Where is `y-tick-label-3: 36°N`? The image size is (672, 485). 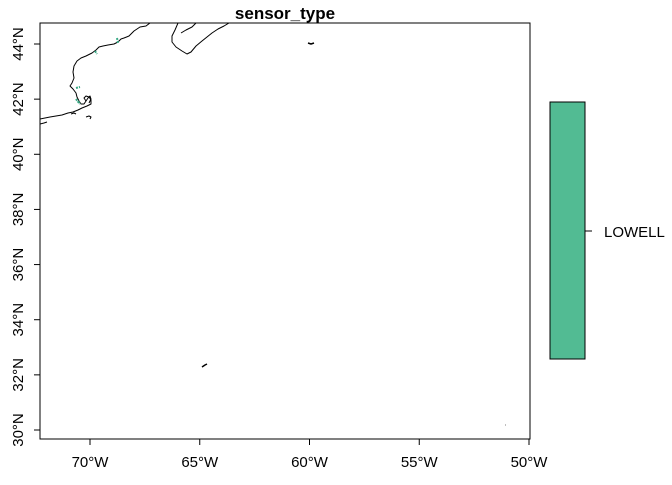 y-tick-label-3: 36°N is located at coordinates (18, 265).